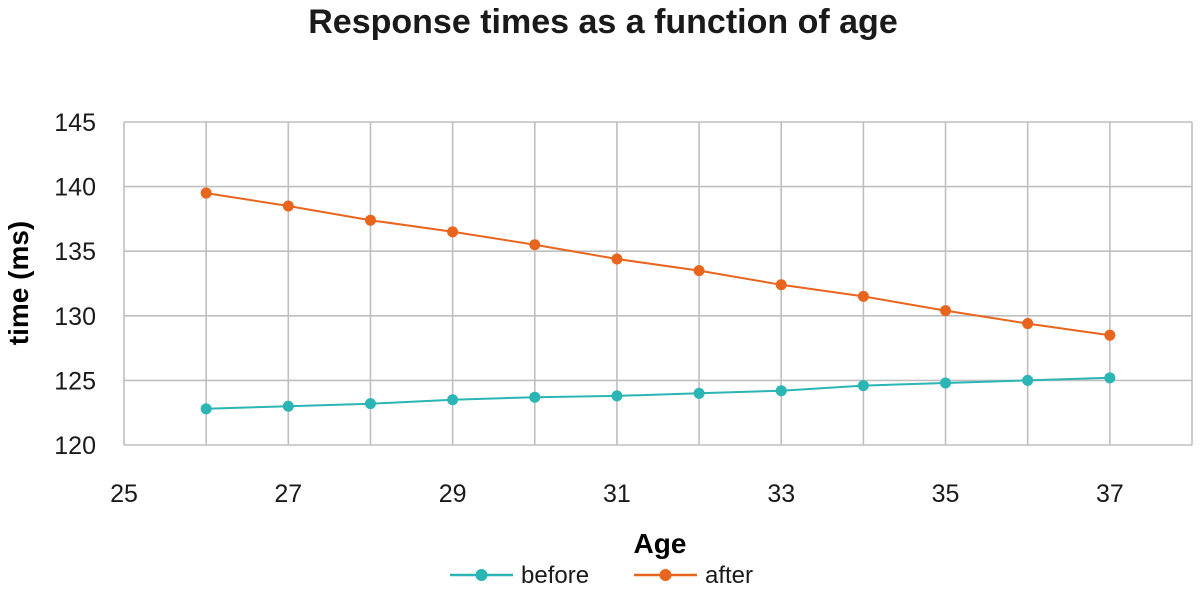 The image size is (1200, 590). What do you see at coordinates (658, 393) in the screenshot?
I see `series-line-before` at bounding box center [658, 393].